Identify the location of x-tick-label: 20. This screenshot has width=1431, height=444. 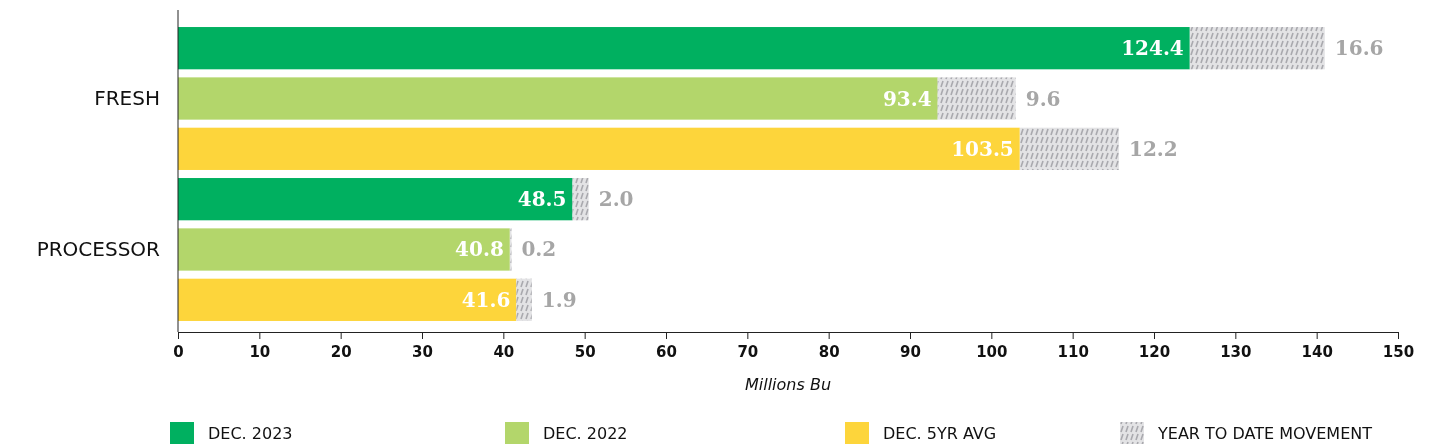
(341, 352).